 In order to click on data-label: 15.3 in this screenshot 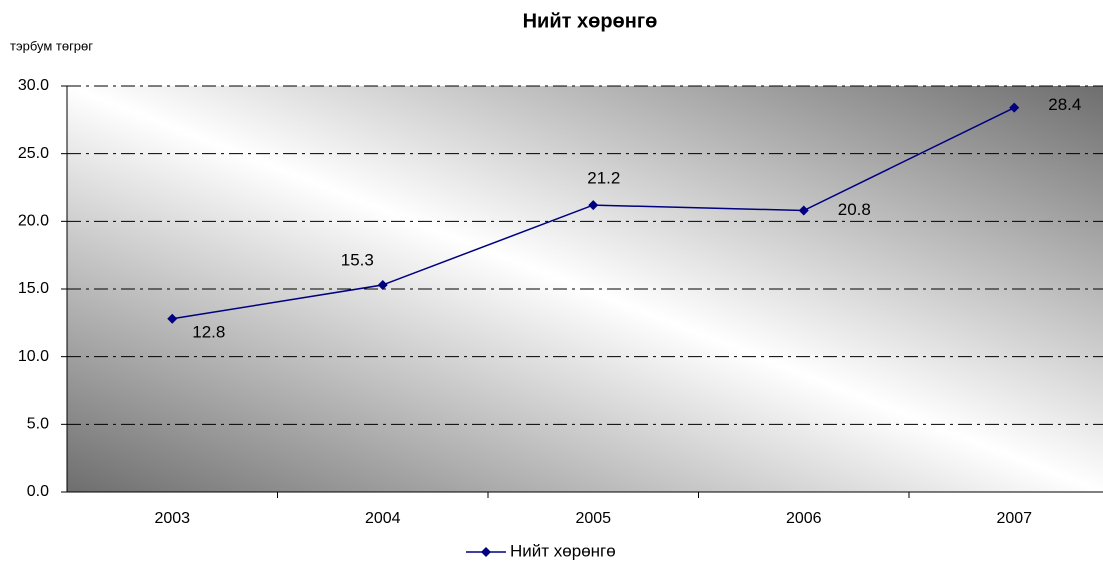, I will do `click(357, 259)`.